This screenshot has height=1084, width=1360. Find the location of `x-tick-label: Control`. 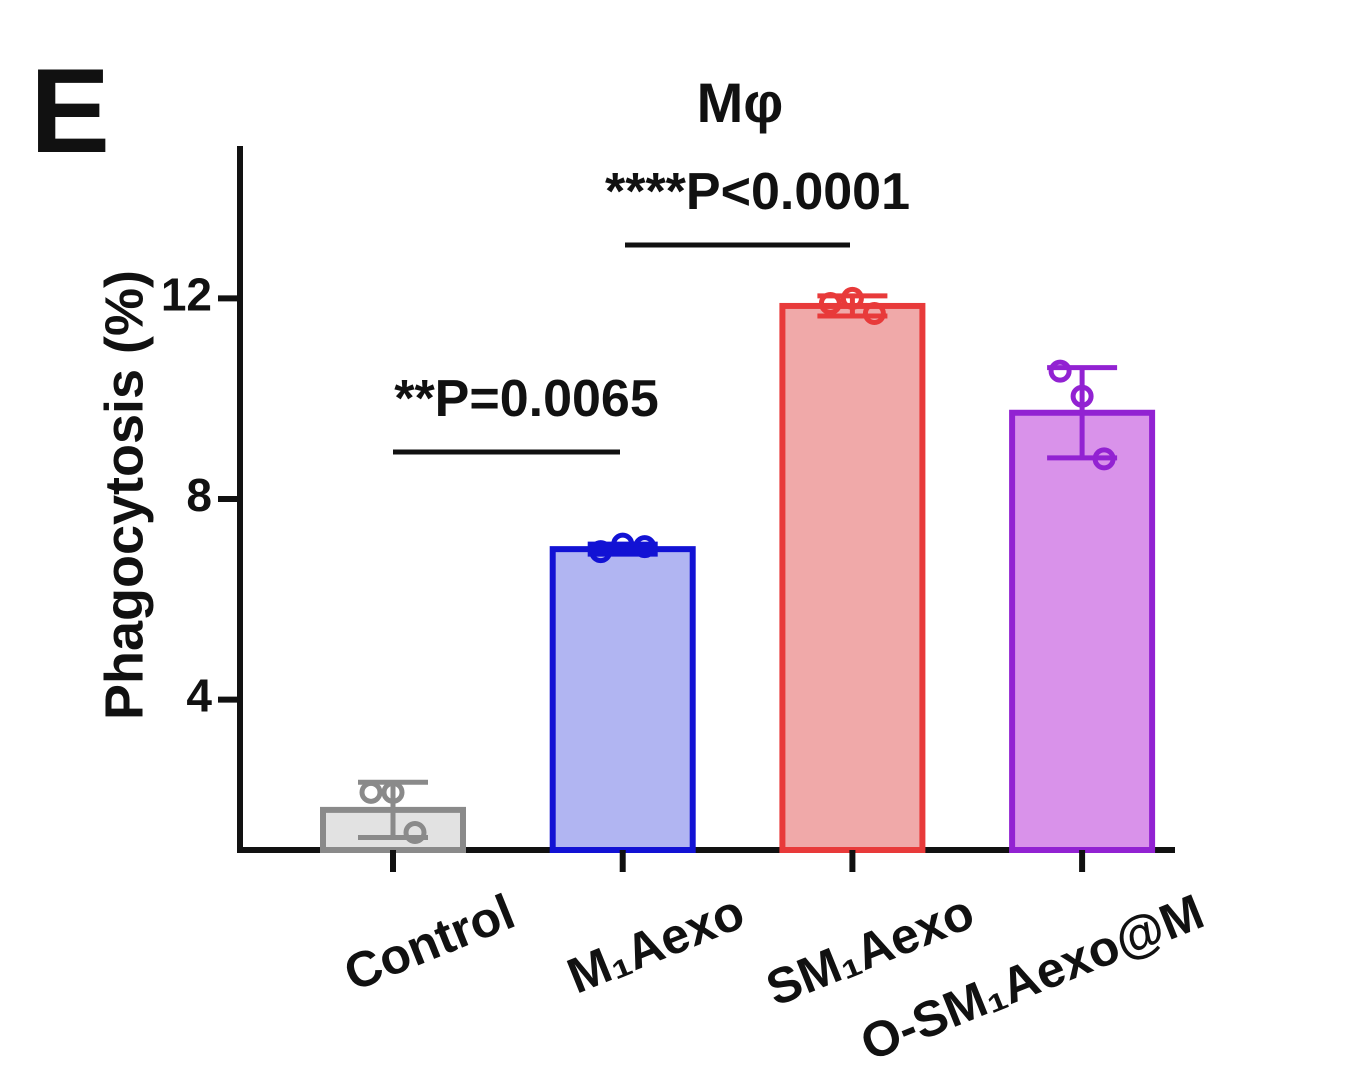

x-tick-label: Control is located at coordinates (429, 942).